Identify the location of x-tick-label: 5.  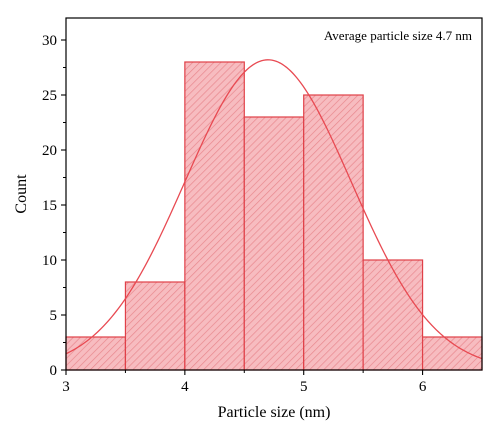
(304, 387).